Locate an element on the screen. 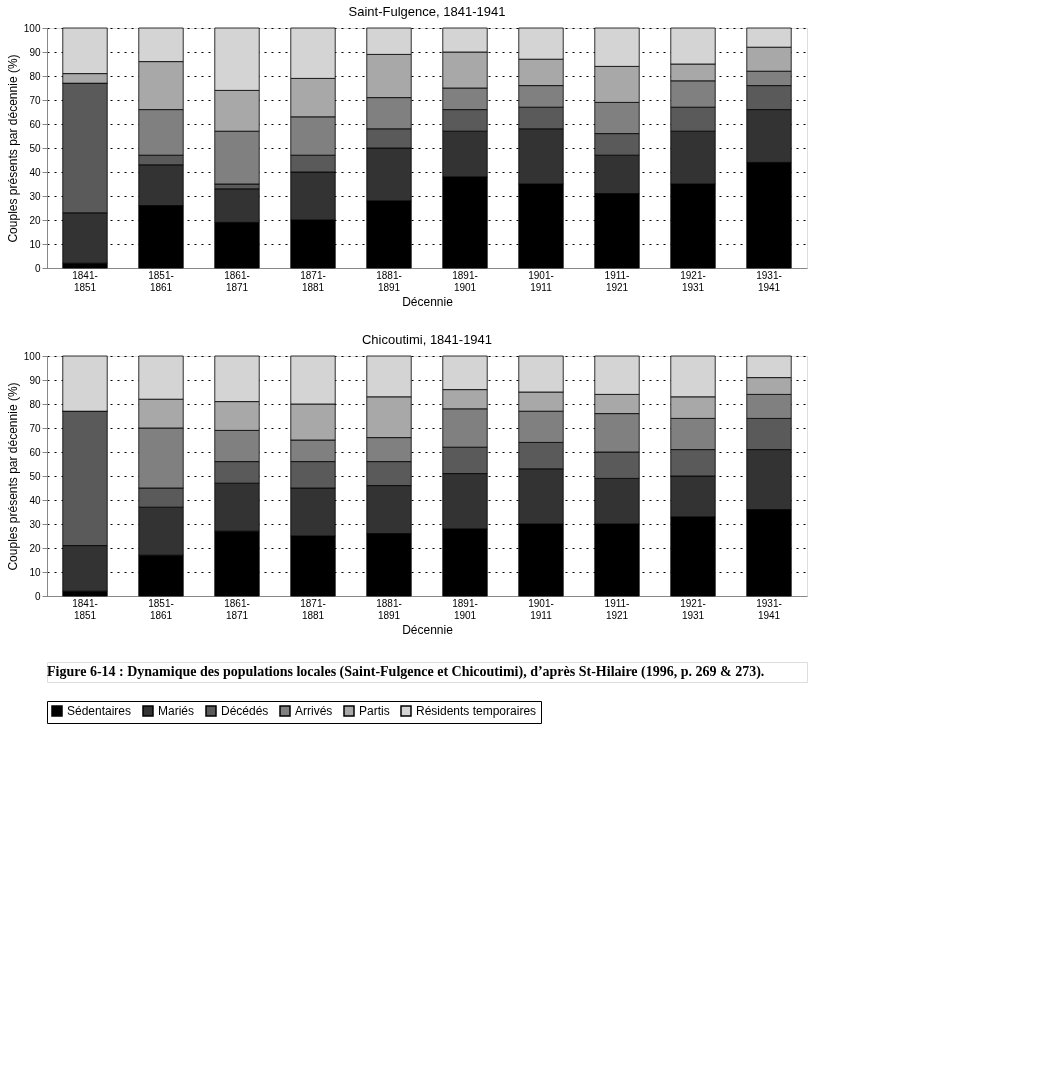  legend-label: Sédentaires is located at coordinates (99, 711).